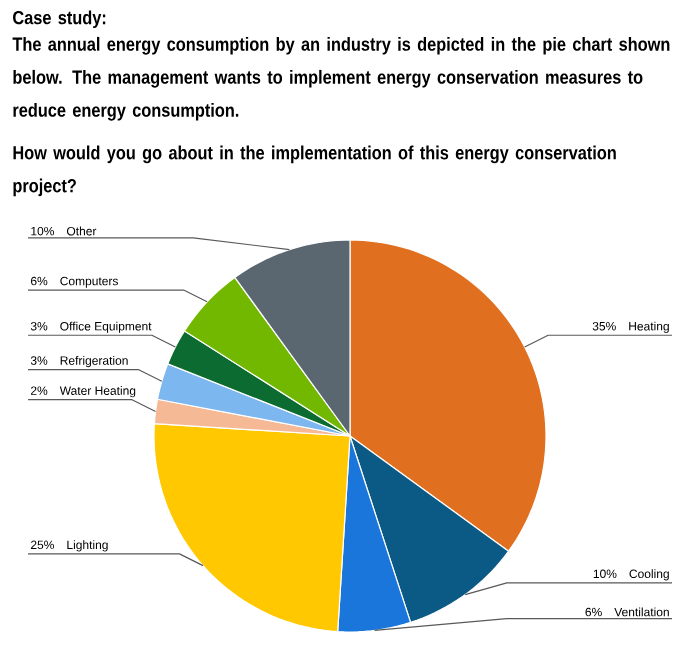  What do you see at coordinates (341, 78) in the screenshot?
I see `chart-subtitle: The annual energy consumption by an industry is depicted in the pie chart shown below. The management wants to implement energy conservation measures to reduce energy consumption.` at bounding box center [341, 78].